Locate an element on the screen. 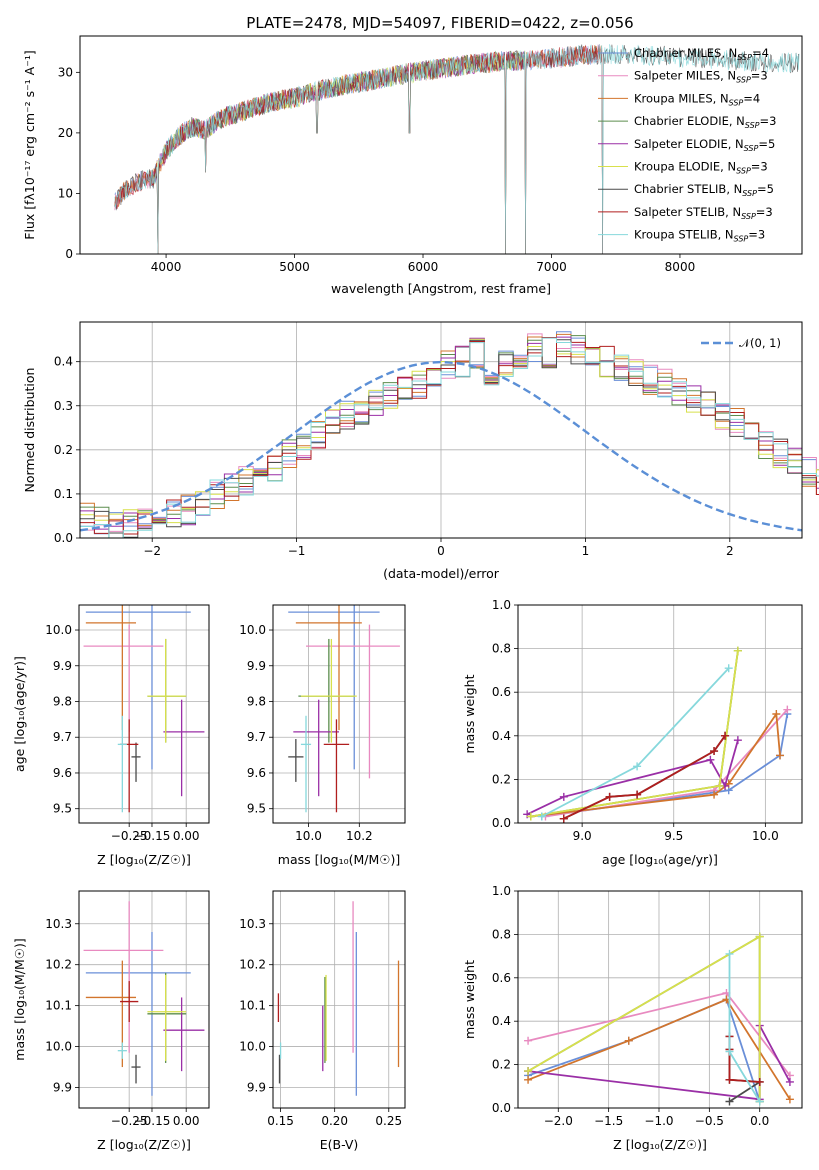  y-axis-label: mass [log₁₀(M/M☉)] is located at coordinates (19, 999).